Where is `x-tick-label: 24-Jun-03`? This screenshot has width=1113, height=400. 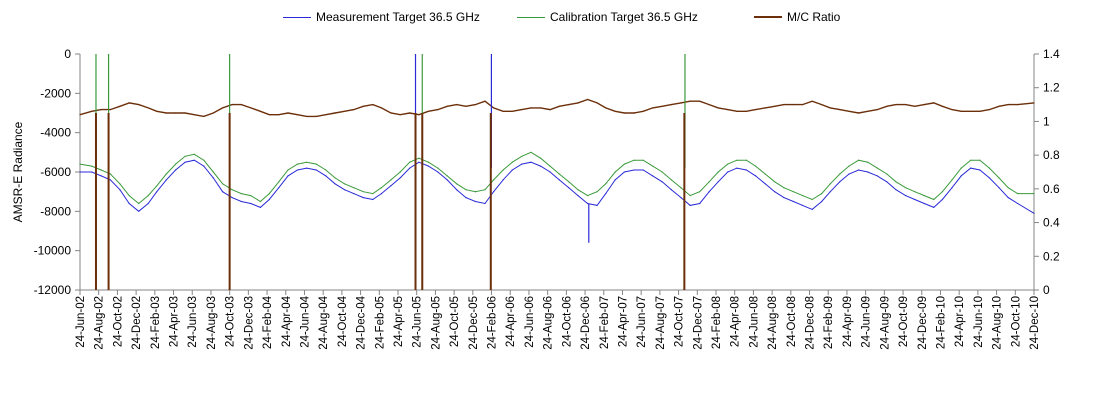 x-tick-label: 24-Jun-03 is located at coordinates (193, 322).